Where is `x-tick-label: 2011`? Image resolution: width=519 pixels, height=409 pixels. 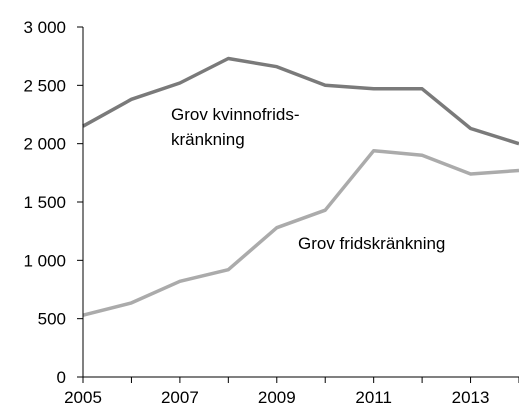 x-tick-label: 2011 is located at coordinates (373, 397).